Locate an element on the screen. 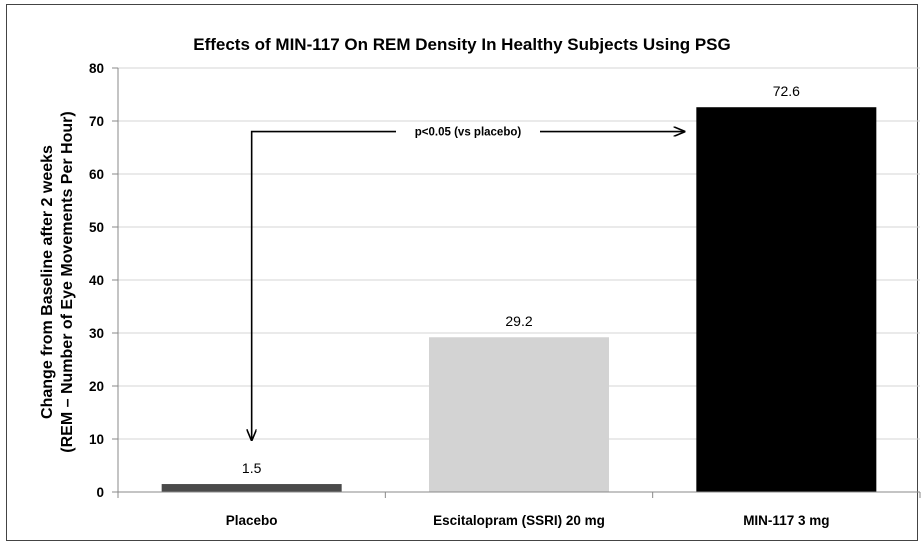 The height and width of the screenshot is (545, 924). x-category-label: MIN-117 3 mg is located at coordinates (786, 520).